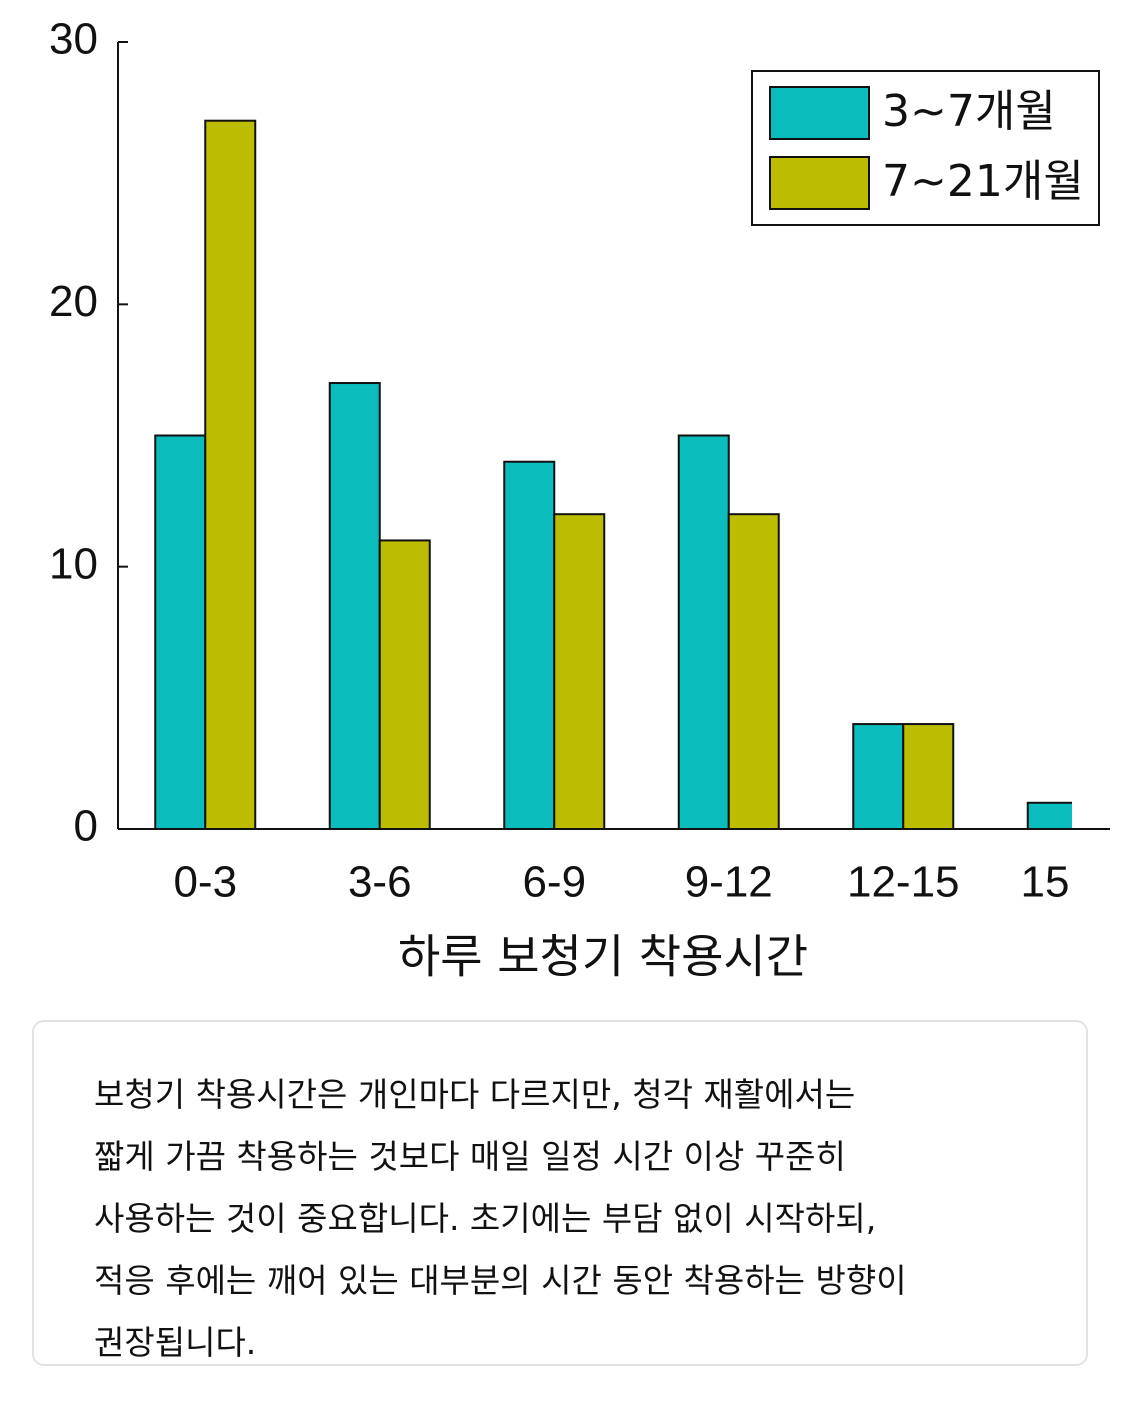 The height and width of the screenshot is (1402, 1122). Describe the element at coordinates (1045, 882) in the screenshot. I see `x-tick-label: 15` at that location.